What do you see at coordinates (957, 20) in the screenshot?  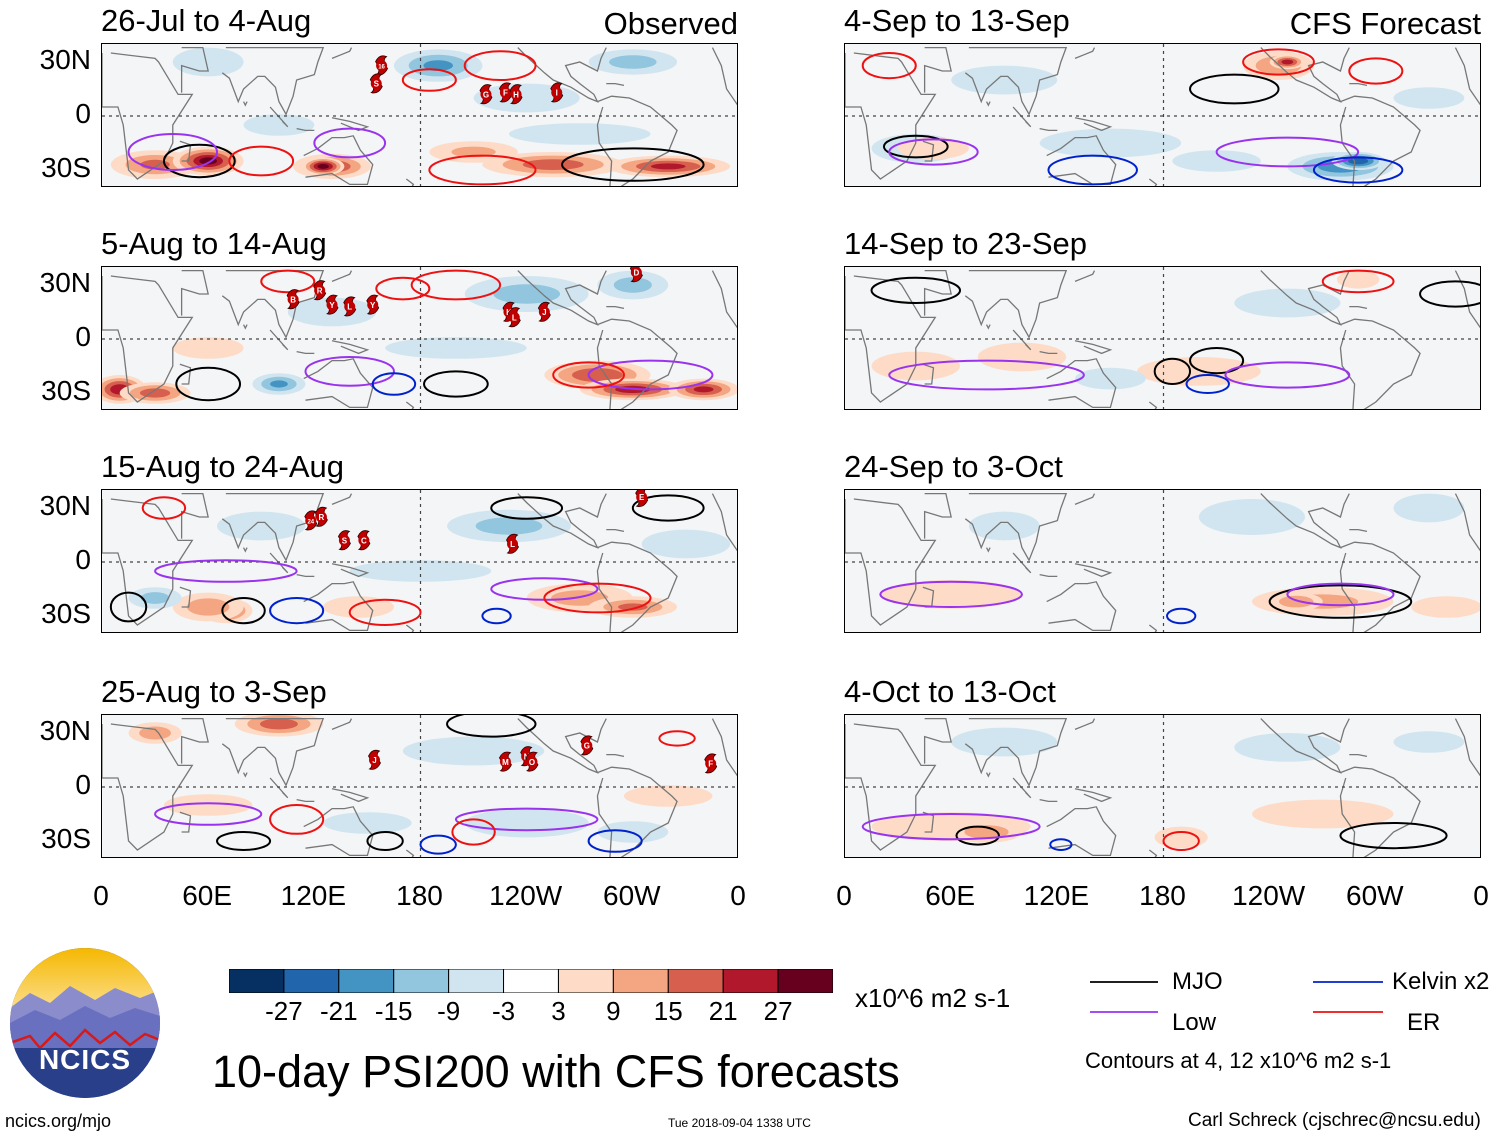 I see `panel-title-1: 4-Sep to 13-Sep` at bounding box center [957, 20].